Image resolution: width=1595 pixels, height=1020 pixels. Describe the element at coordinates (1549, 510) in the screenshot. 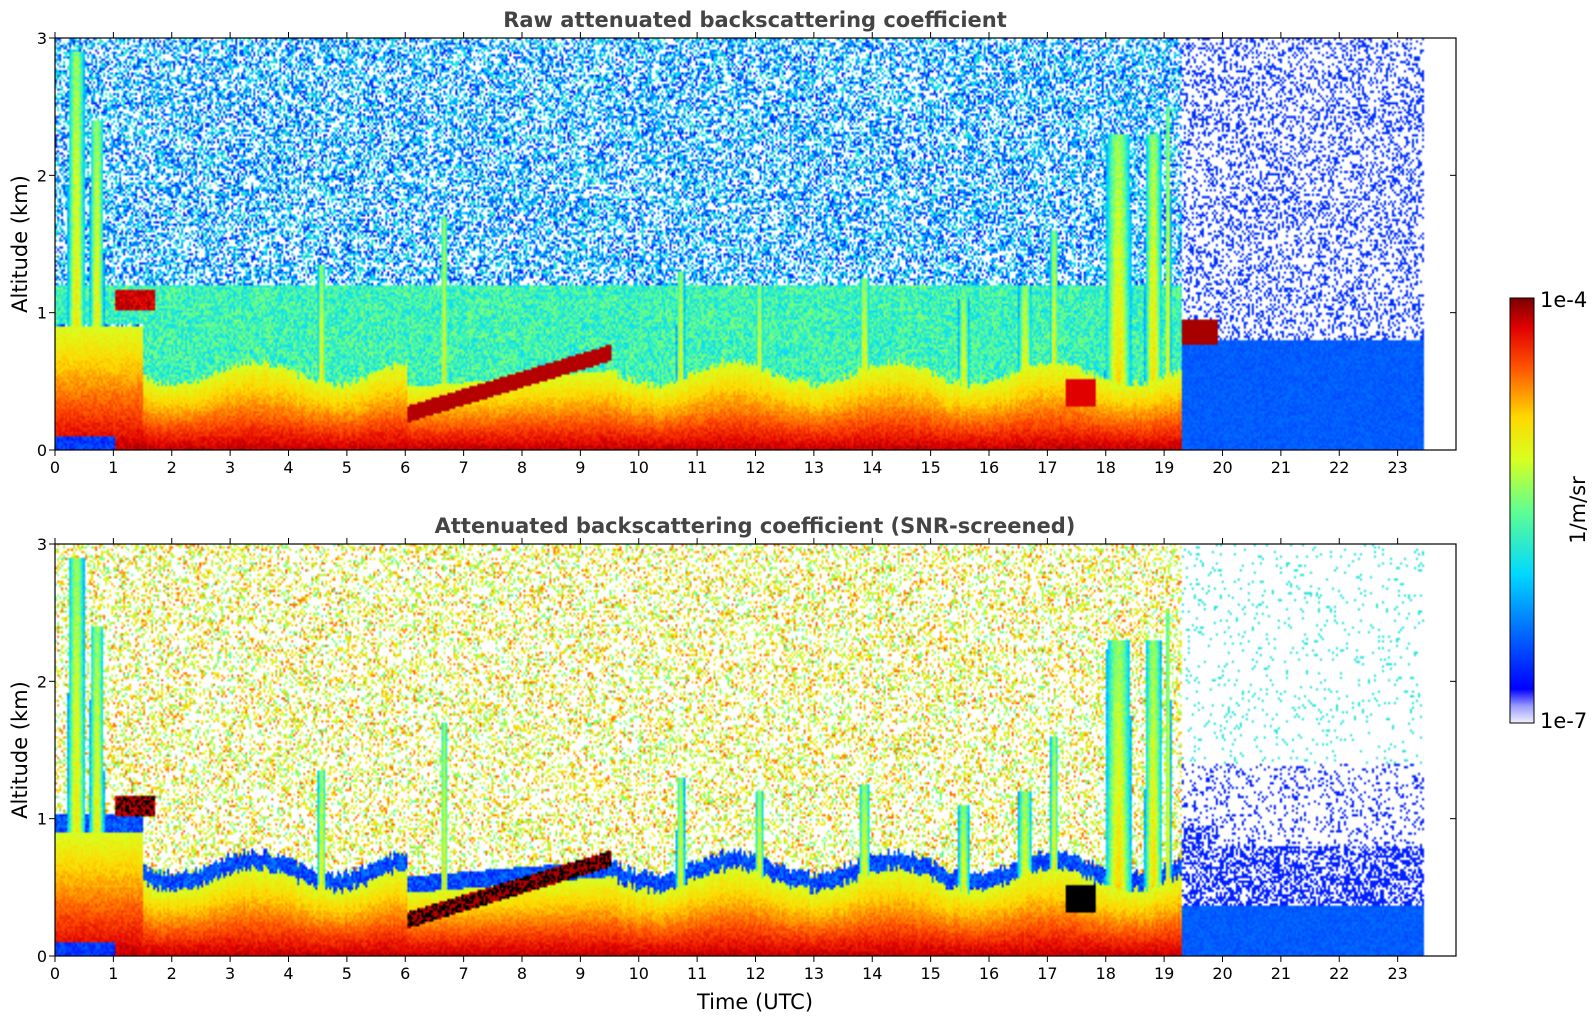

I see `colorbar: 1e-4 1e-7 1/m/sr` at that location.